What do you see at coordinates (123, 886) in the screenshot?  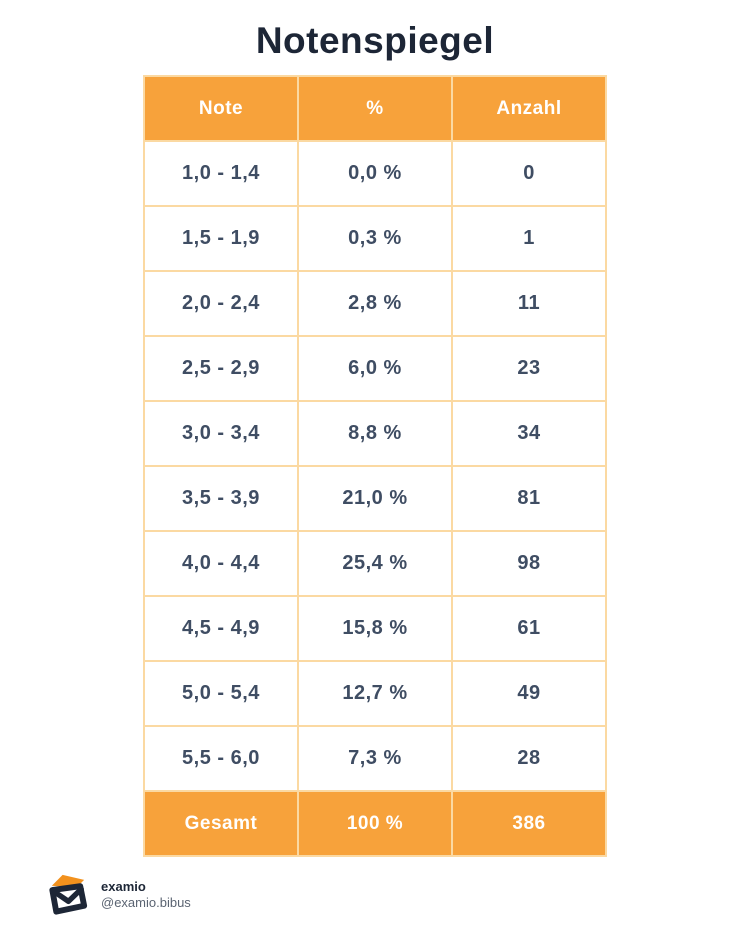 I see `brand-name: examio` at bounding box center [123, 886].